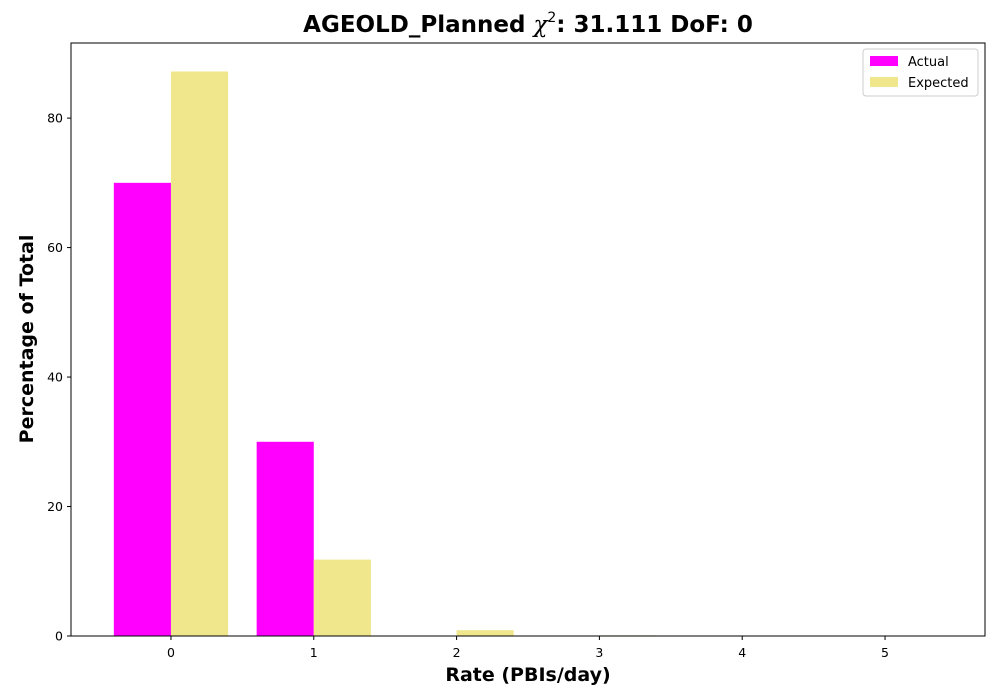  What do you see at coordinates (928, 62) in the screenshot?
I see `legend-label-actual: Actual` at bounding box center [928, 62].